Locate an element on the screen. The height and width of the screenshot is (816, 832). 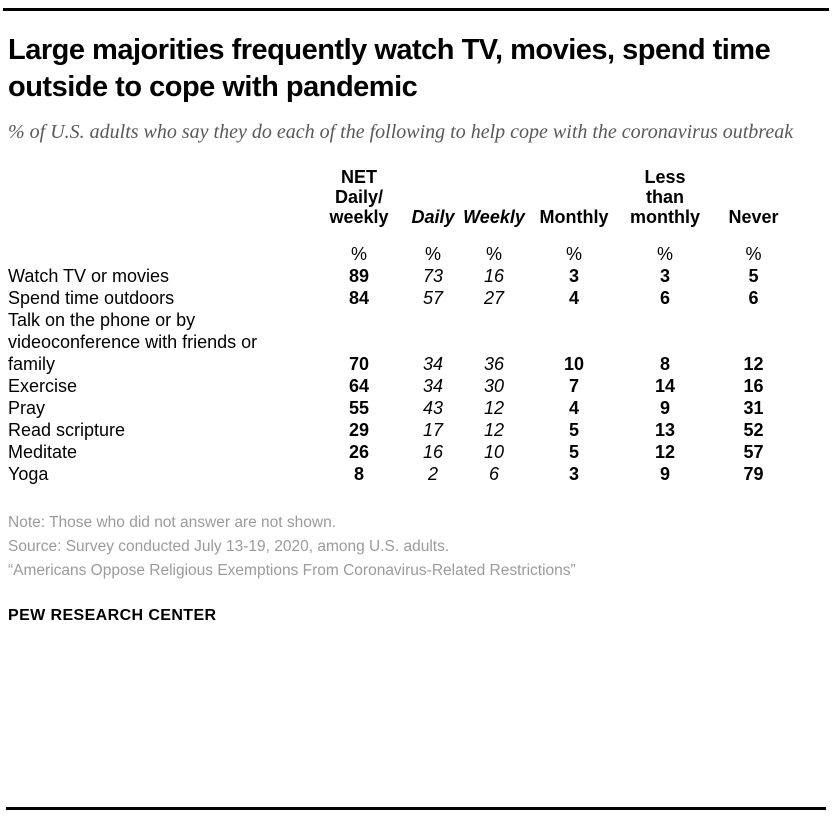
bottom-rule is located at coordinates (416, 808).